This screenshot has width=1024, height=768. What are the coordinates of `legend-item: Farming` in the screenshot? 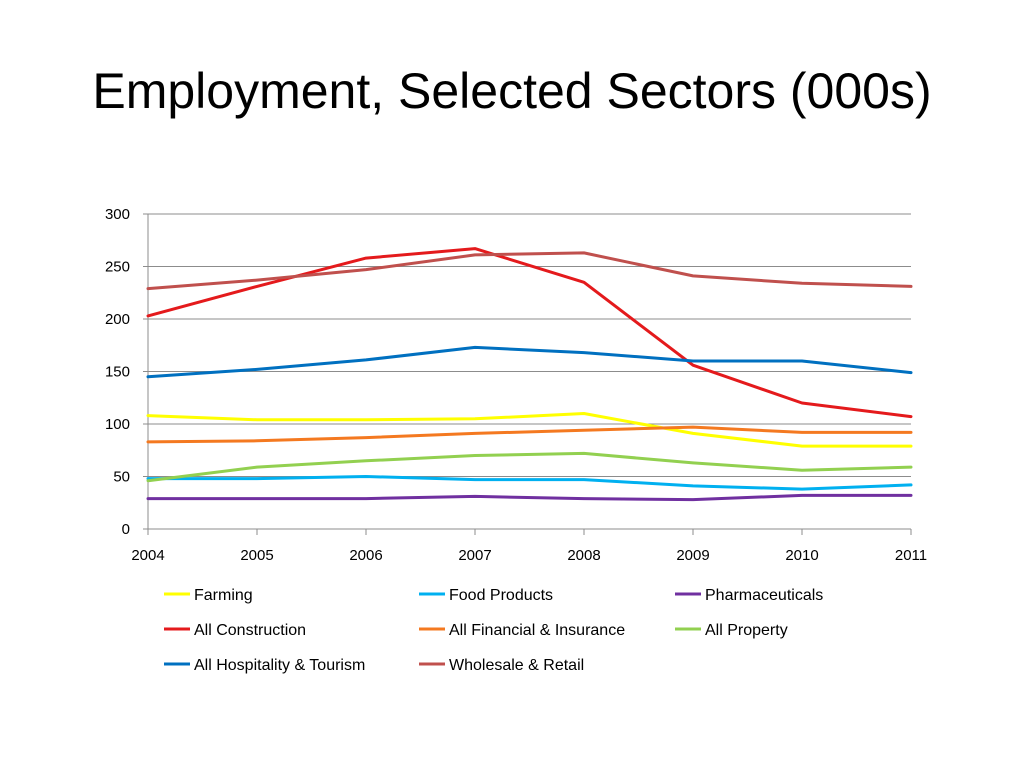 It's located at (208, 595).